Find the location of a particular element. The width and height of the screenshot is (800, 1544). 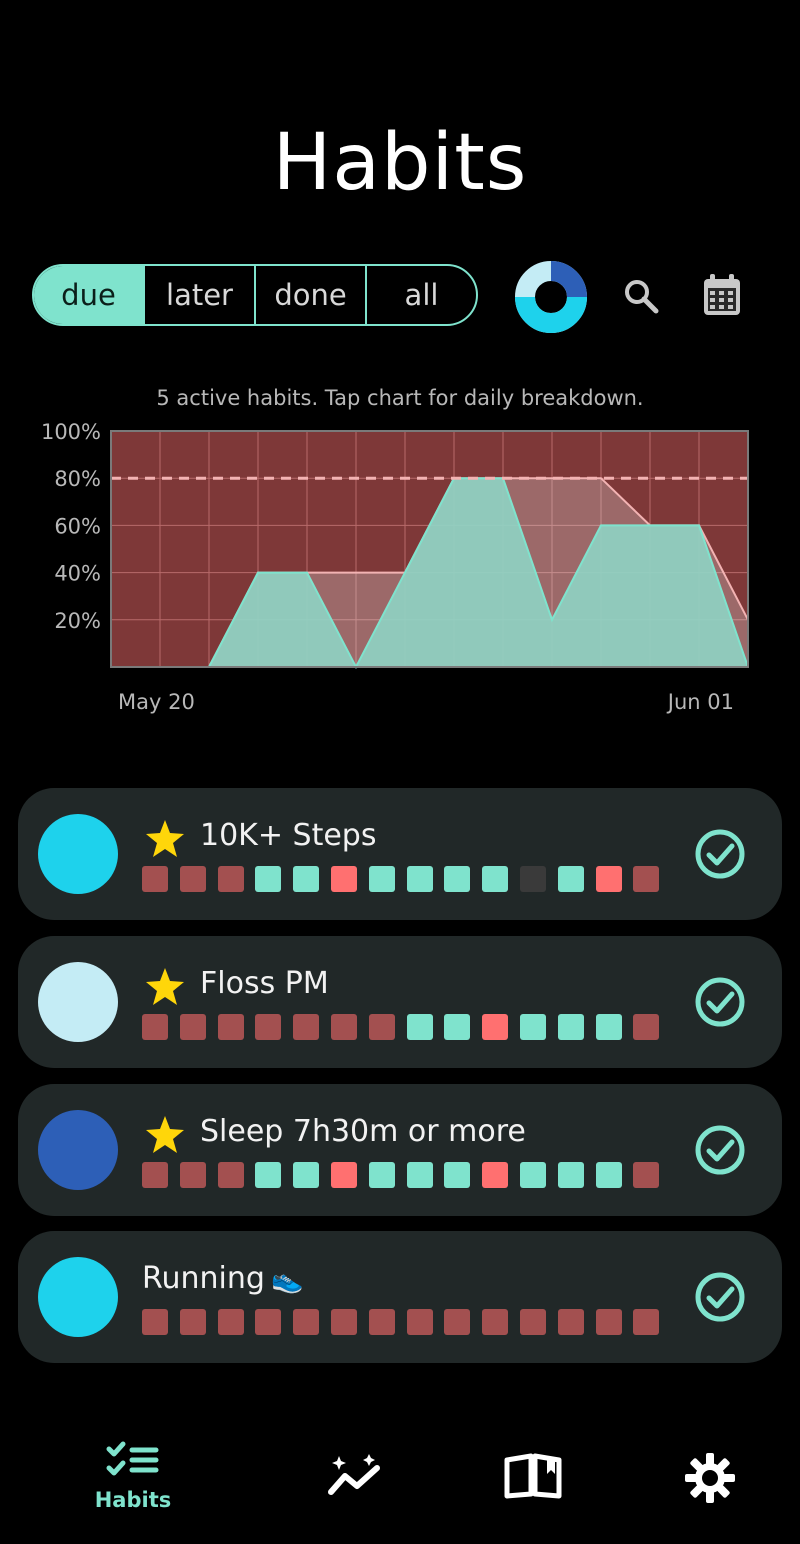

history-day-skip is located at coordinates (533, 879).